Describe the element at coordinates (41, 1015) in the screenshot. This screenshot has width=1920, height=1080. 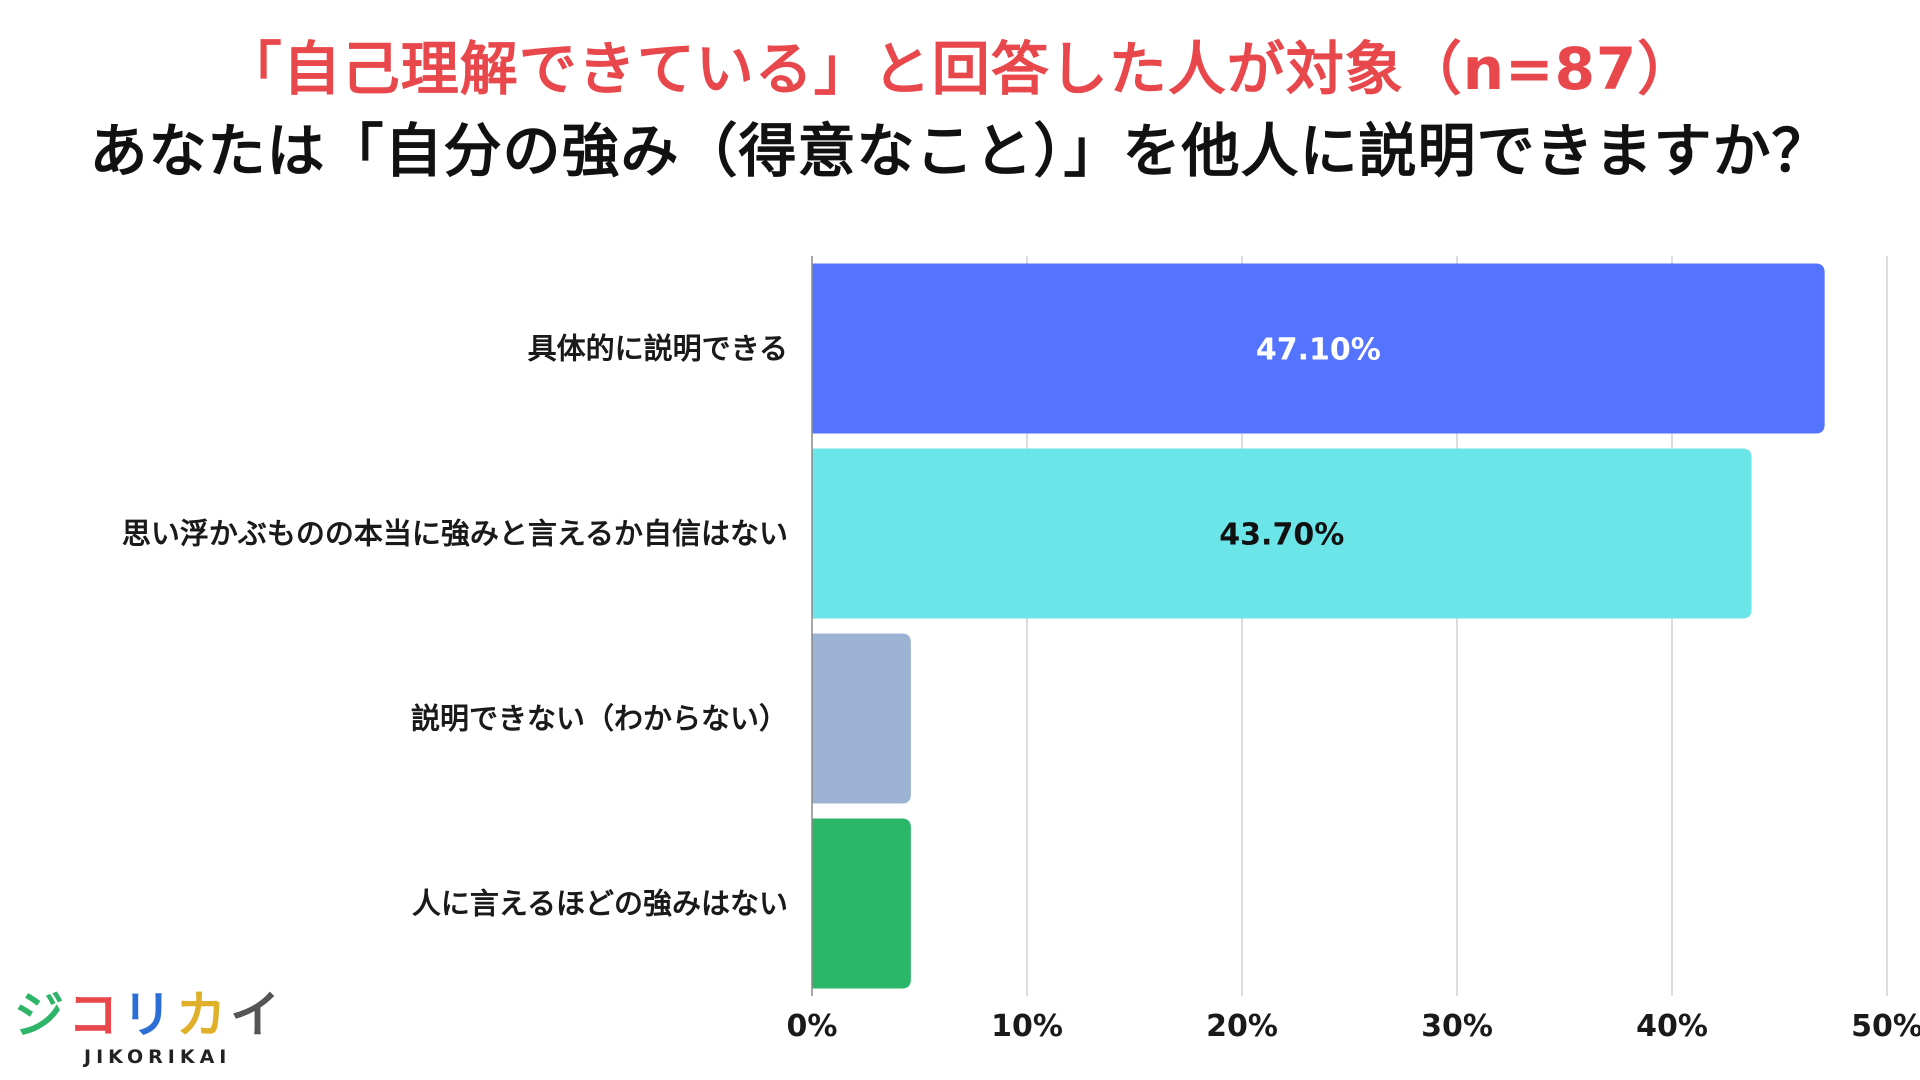
I see `logo-kana-char: ジ` at that location.